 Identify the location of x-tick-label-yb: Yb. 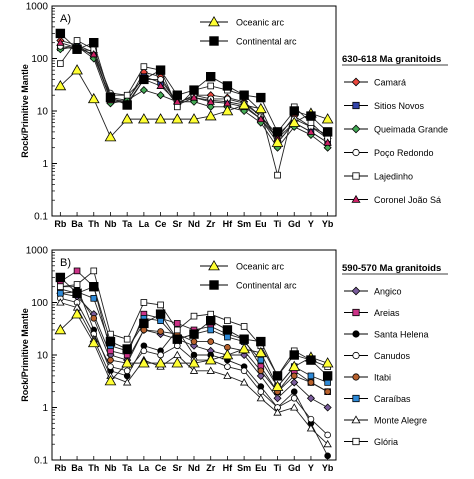
(328, 224).